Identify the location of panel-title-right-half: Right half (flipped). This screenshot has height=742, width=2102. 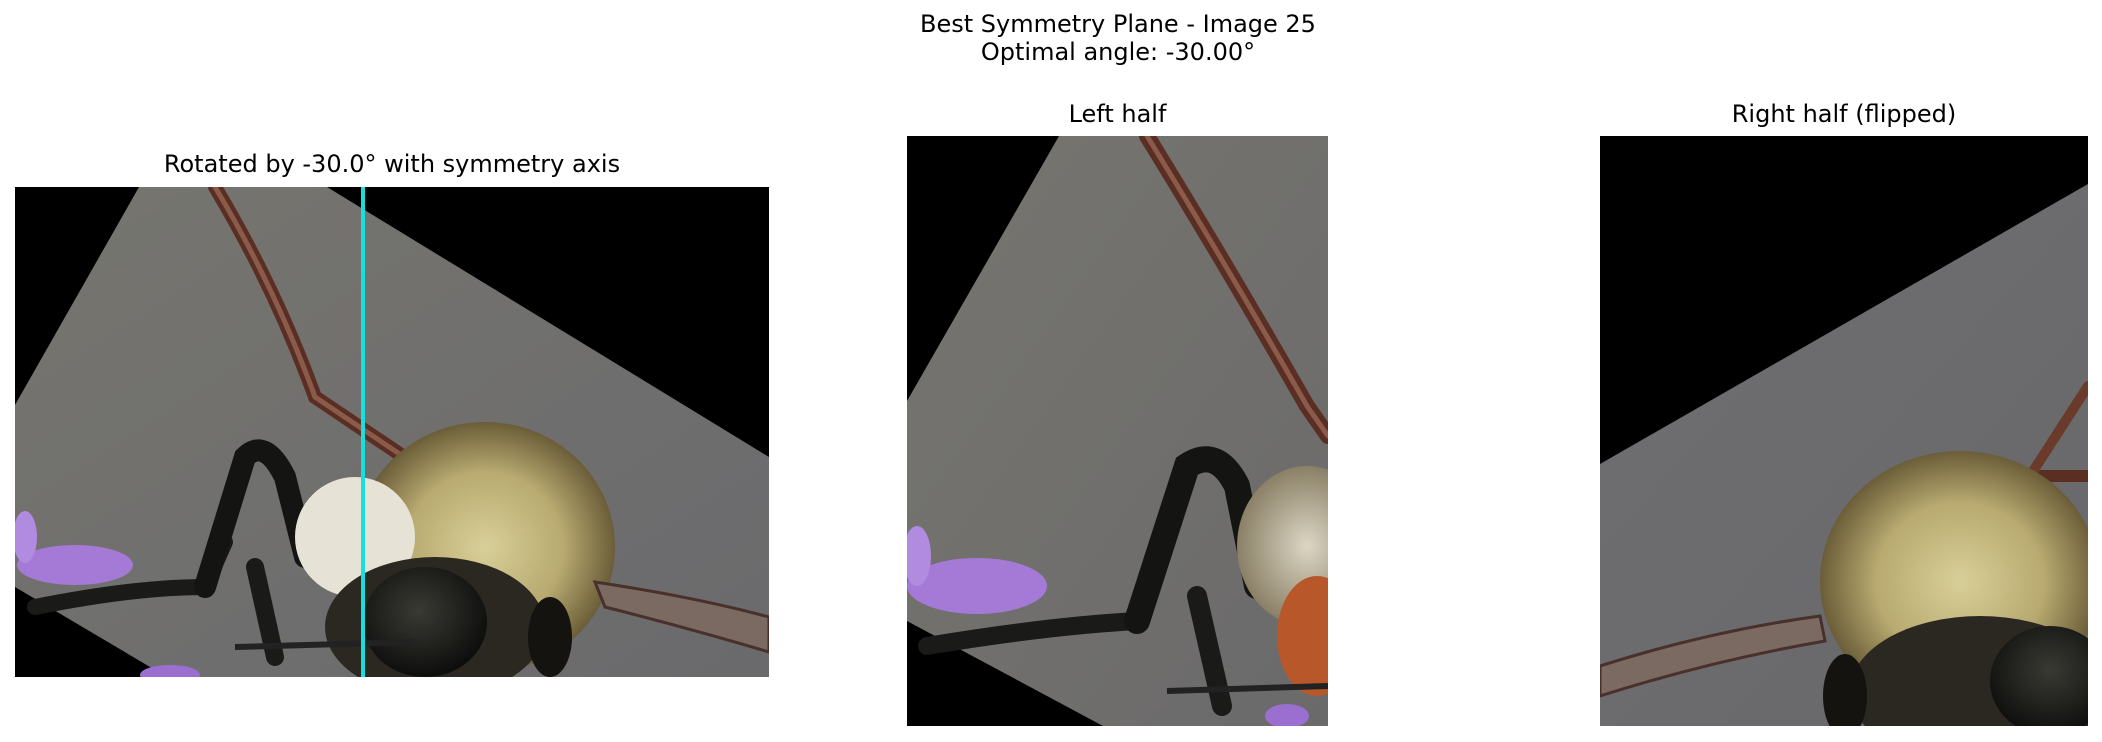
(1844, 114).